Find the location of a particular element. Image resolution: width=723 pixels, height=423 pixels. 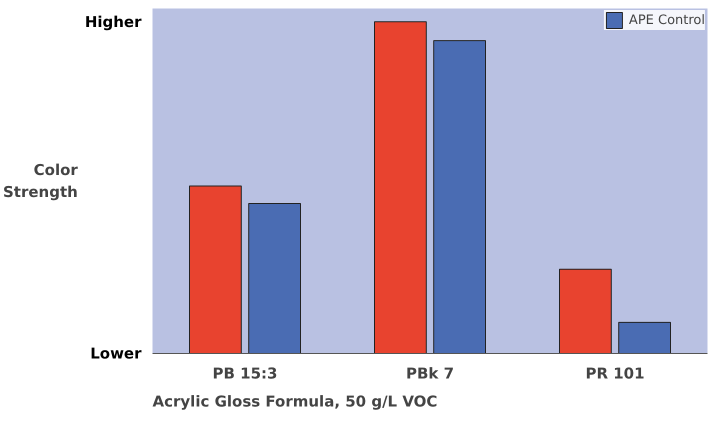

y-axis-title: Color Strength is located at coordinates (40, 181).